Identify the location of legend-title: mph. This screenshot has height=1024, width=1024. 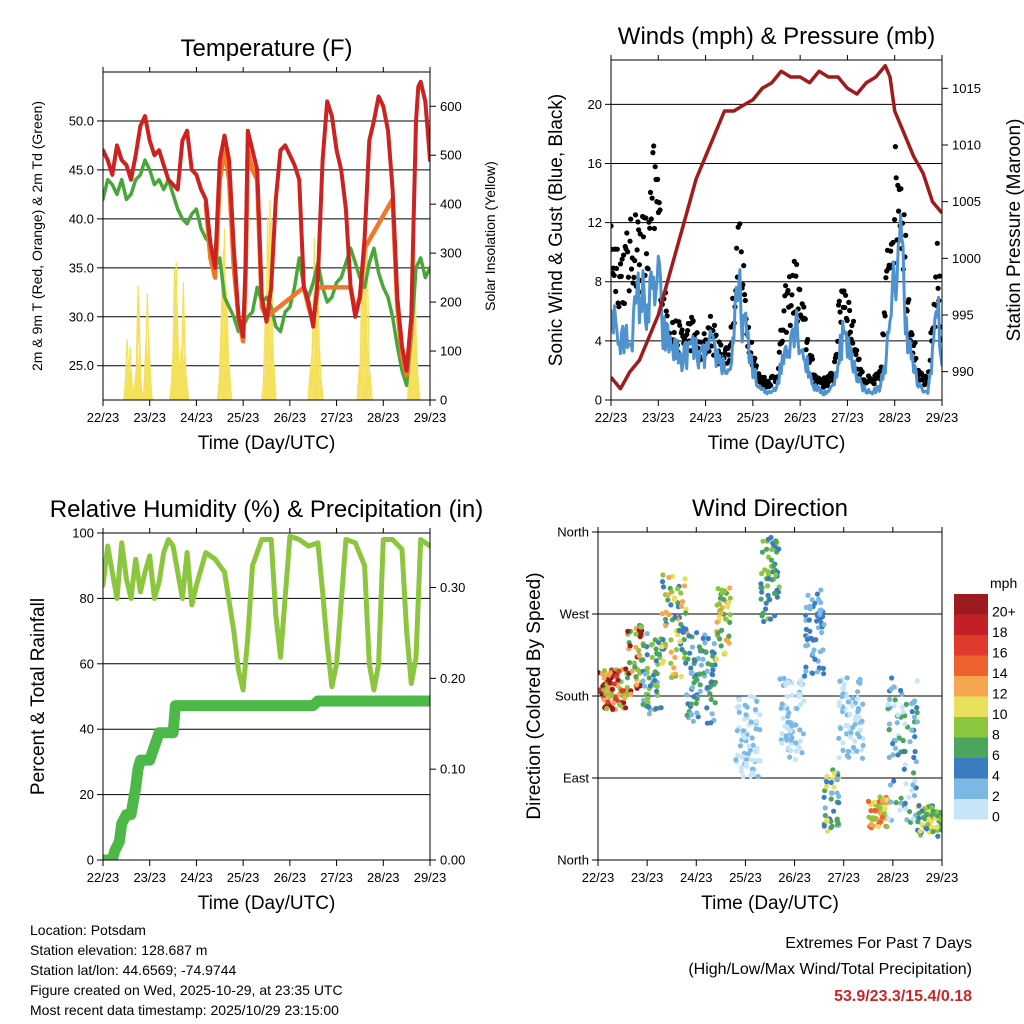
(1003, 583).